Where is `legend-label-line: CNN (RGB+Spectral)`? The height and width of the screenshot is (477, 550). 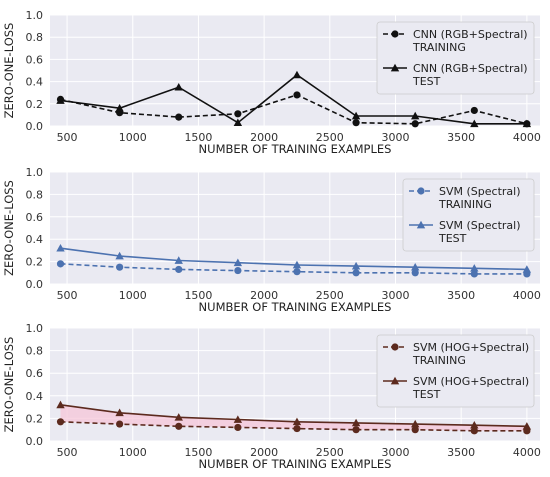 legend-label-line: CNN (RGB+Spectral) is located at coordinates (470, 68).